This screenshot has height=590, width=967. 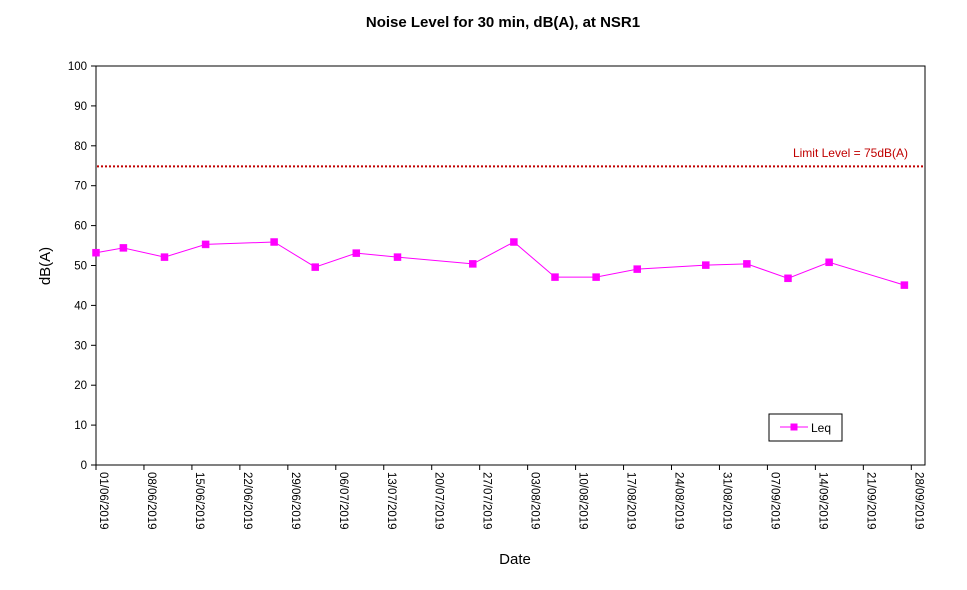 I want to click on x-tick-label: 28/09/2019, so click(x=918, y=501).